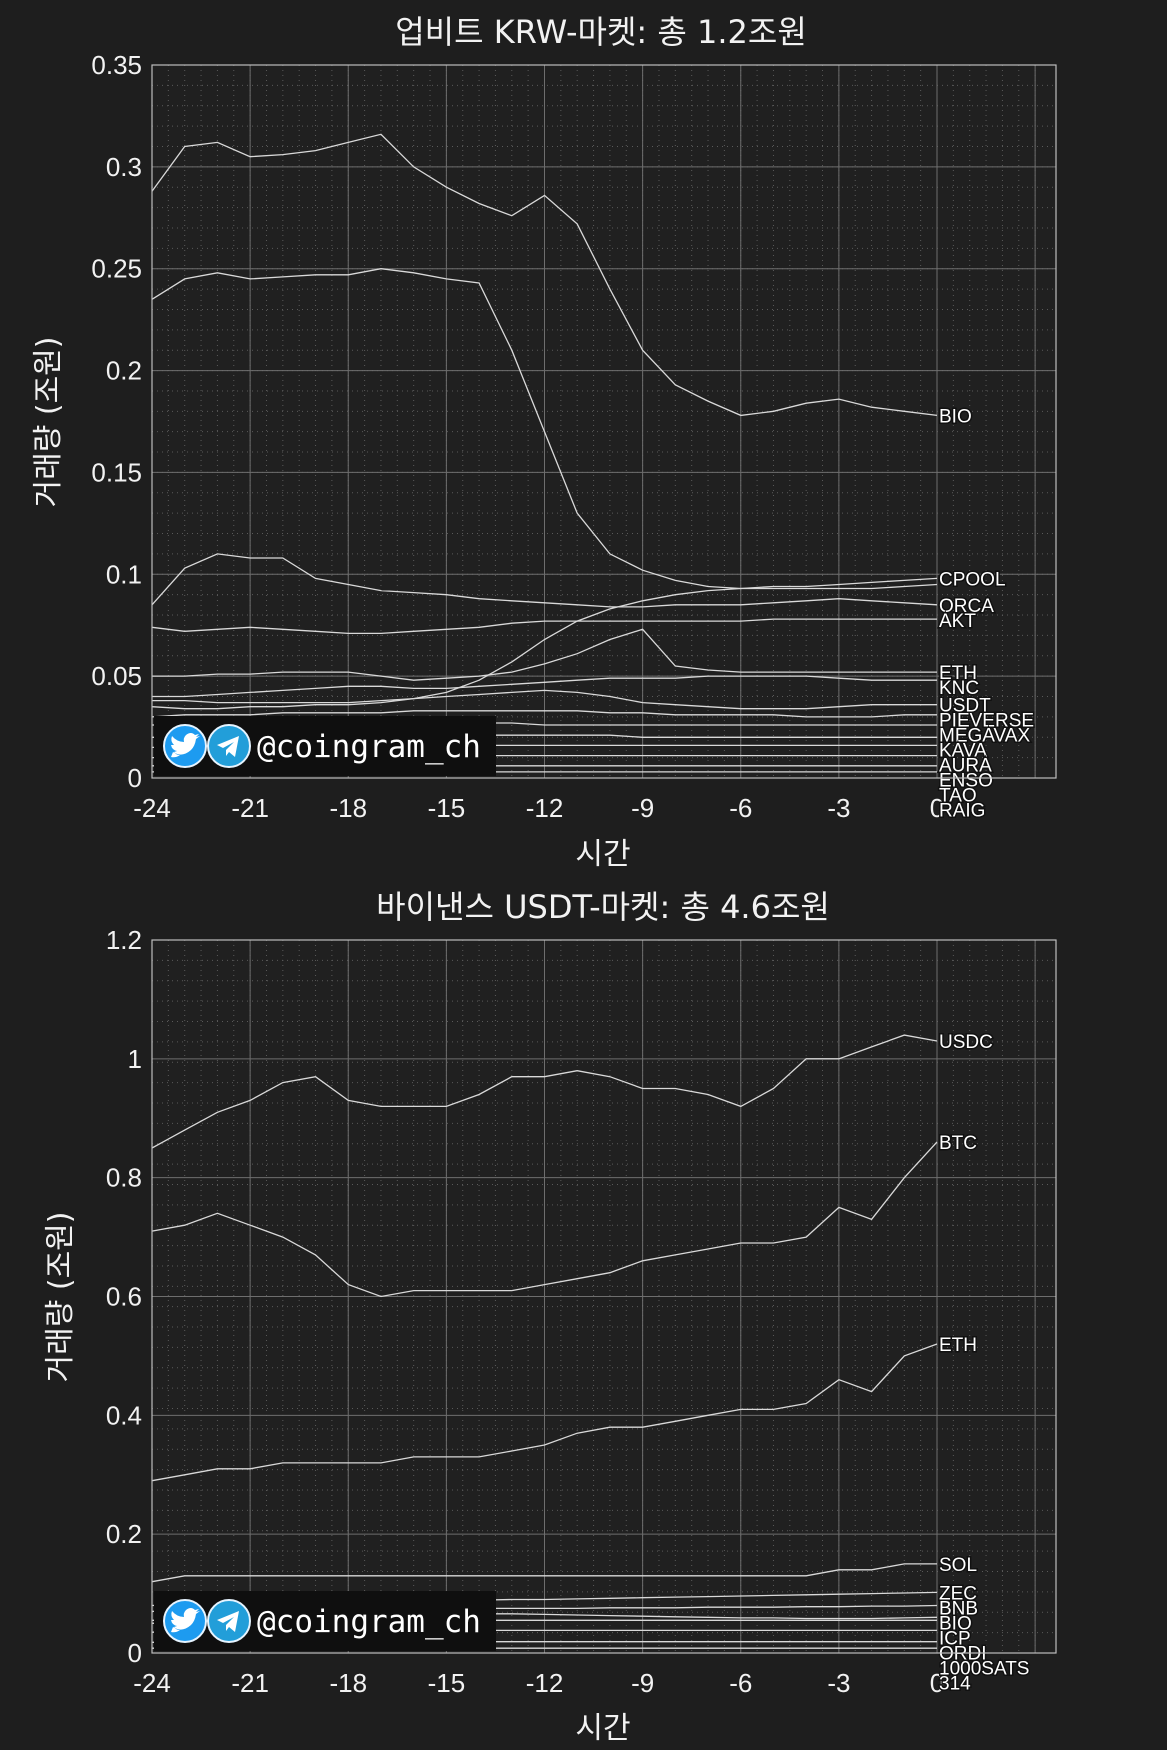 This screenshot has width=1167, height=1750. Describe the element at coordinates (116, 65) in the screenshot. I see `y-tick-label: 0.35` at that location.